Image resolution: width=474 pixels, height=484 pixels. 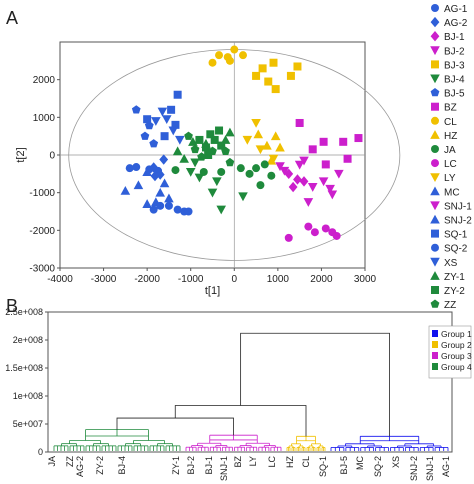 I want to click on dendrogram-merge, so click(x=175, y=426).